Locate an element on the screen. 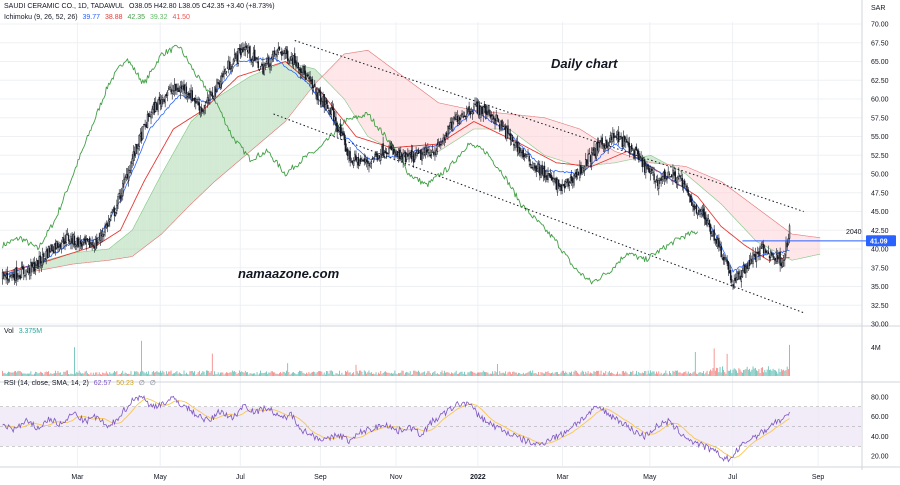 The height and width of the screenshot is (485, 900). price-tick-label: 57.50 is located at coordinates (880, 118).